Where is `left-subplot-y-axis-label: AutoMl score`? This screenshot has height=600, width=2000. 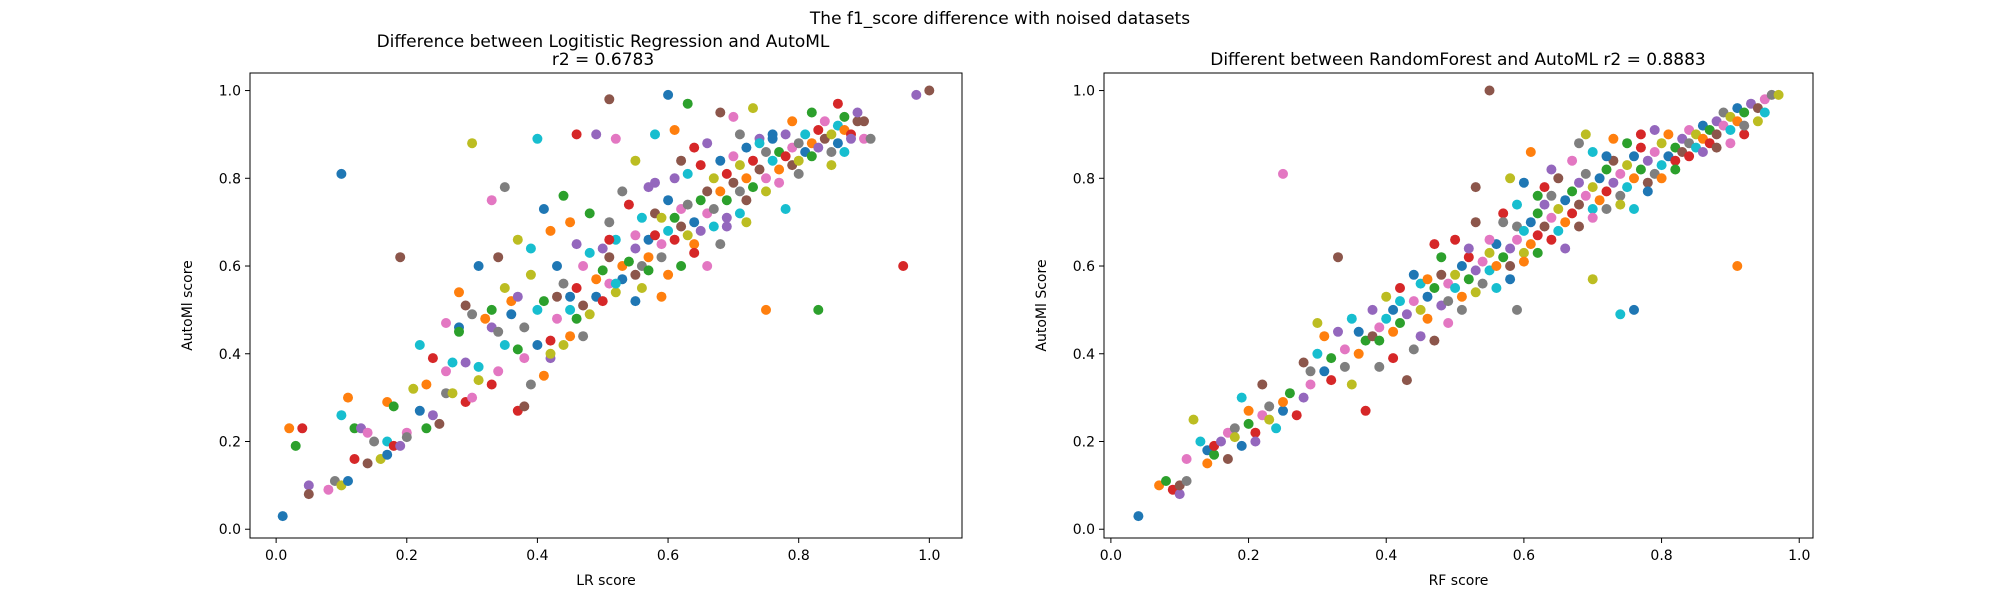 left-subplot-y-axis-label: AutoMl score is located at coordinates (188, 305).